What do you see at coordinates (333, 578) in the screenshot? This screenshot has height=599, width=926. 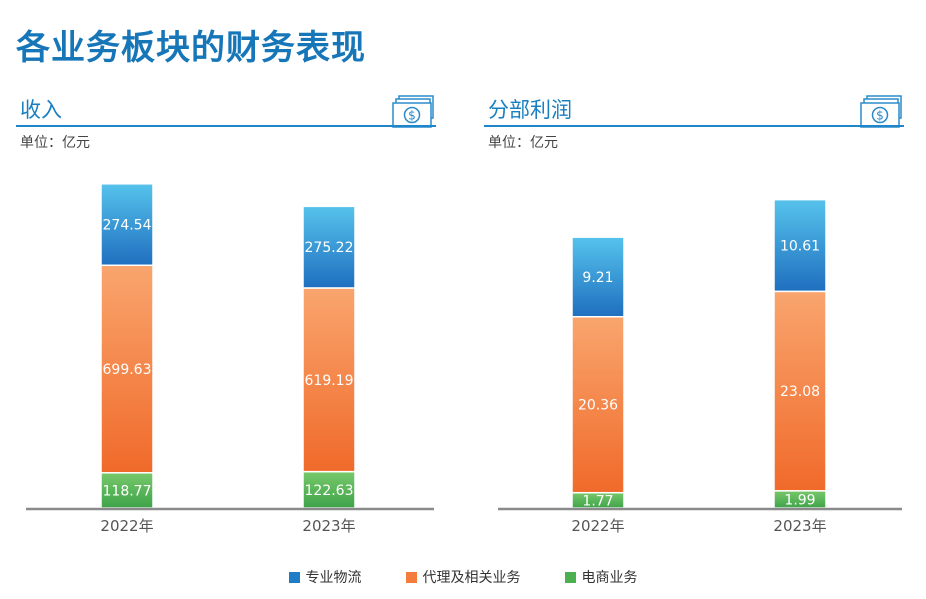 I see `legend-label: 专业物流` at bounding box center [333, 578].